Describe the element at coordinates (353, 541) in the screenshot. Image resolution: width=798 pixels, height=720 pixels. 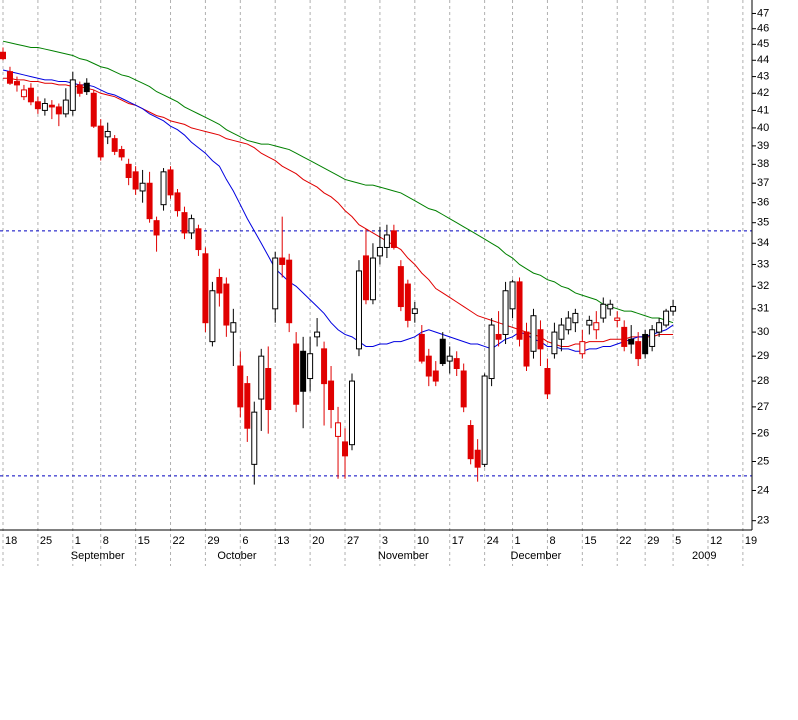
I see `x-tick-label: 27` at that location.